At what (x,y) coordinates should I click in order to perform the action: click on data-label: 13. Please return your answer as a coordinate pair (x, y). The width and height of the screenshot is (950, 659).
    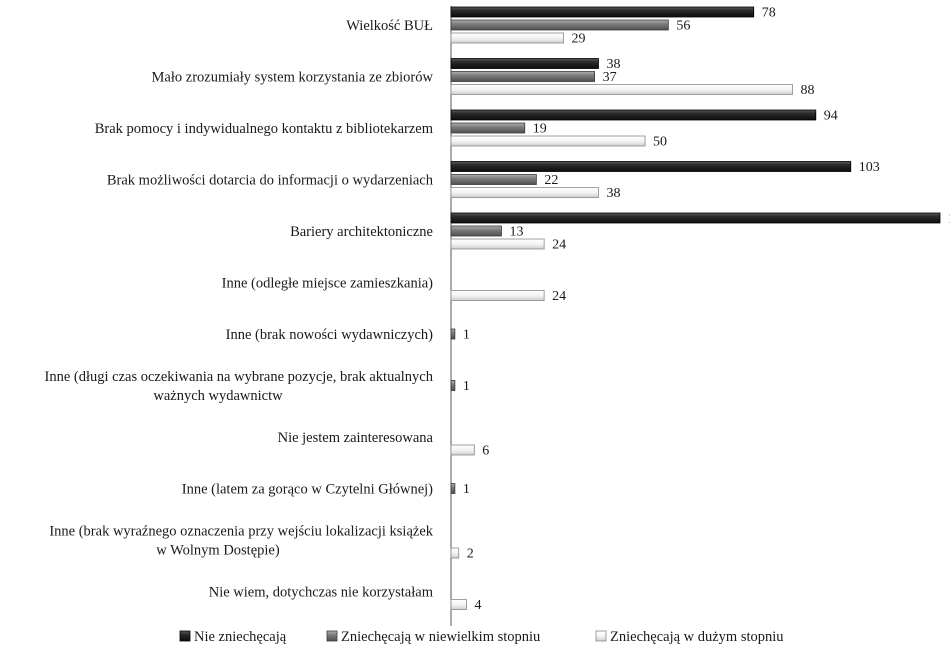
    Looking at the image, I should click on (516, 232).